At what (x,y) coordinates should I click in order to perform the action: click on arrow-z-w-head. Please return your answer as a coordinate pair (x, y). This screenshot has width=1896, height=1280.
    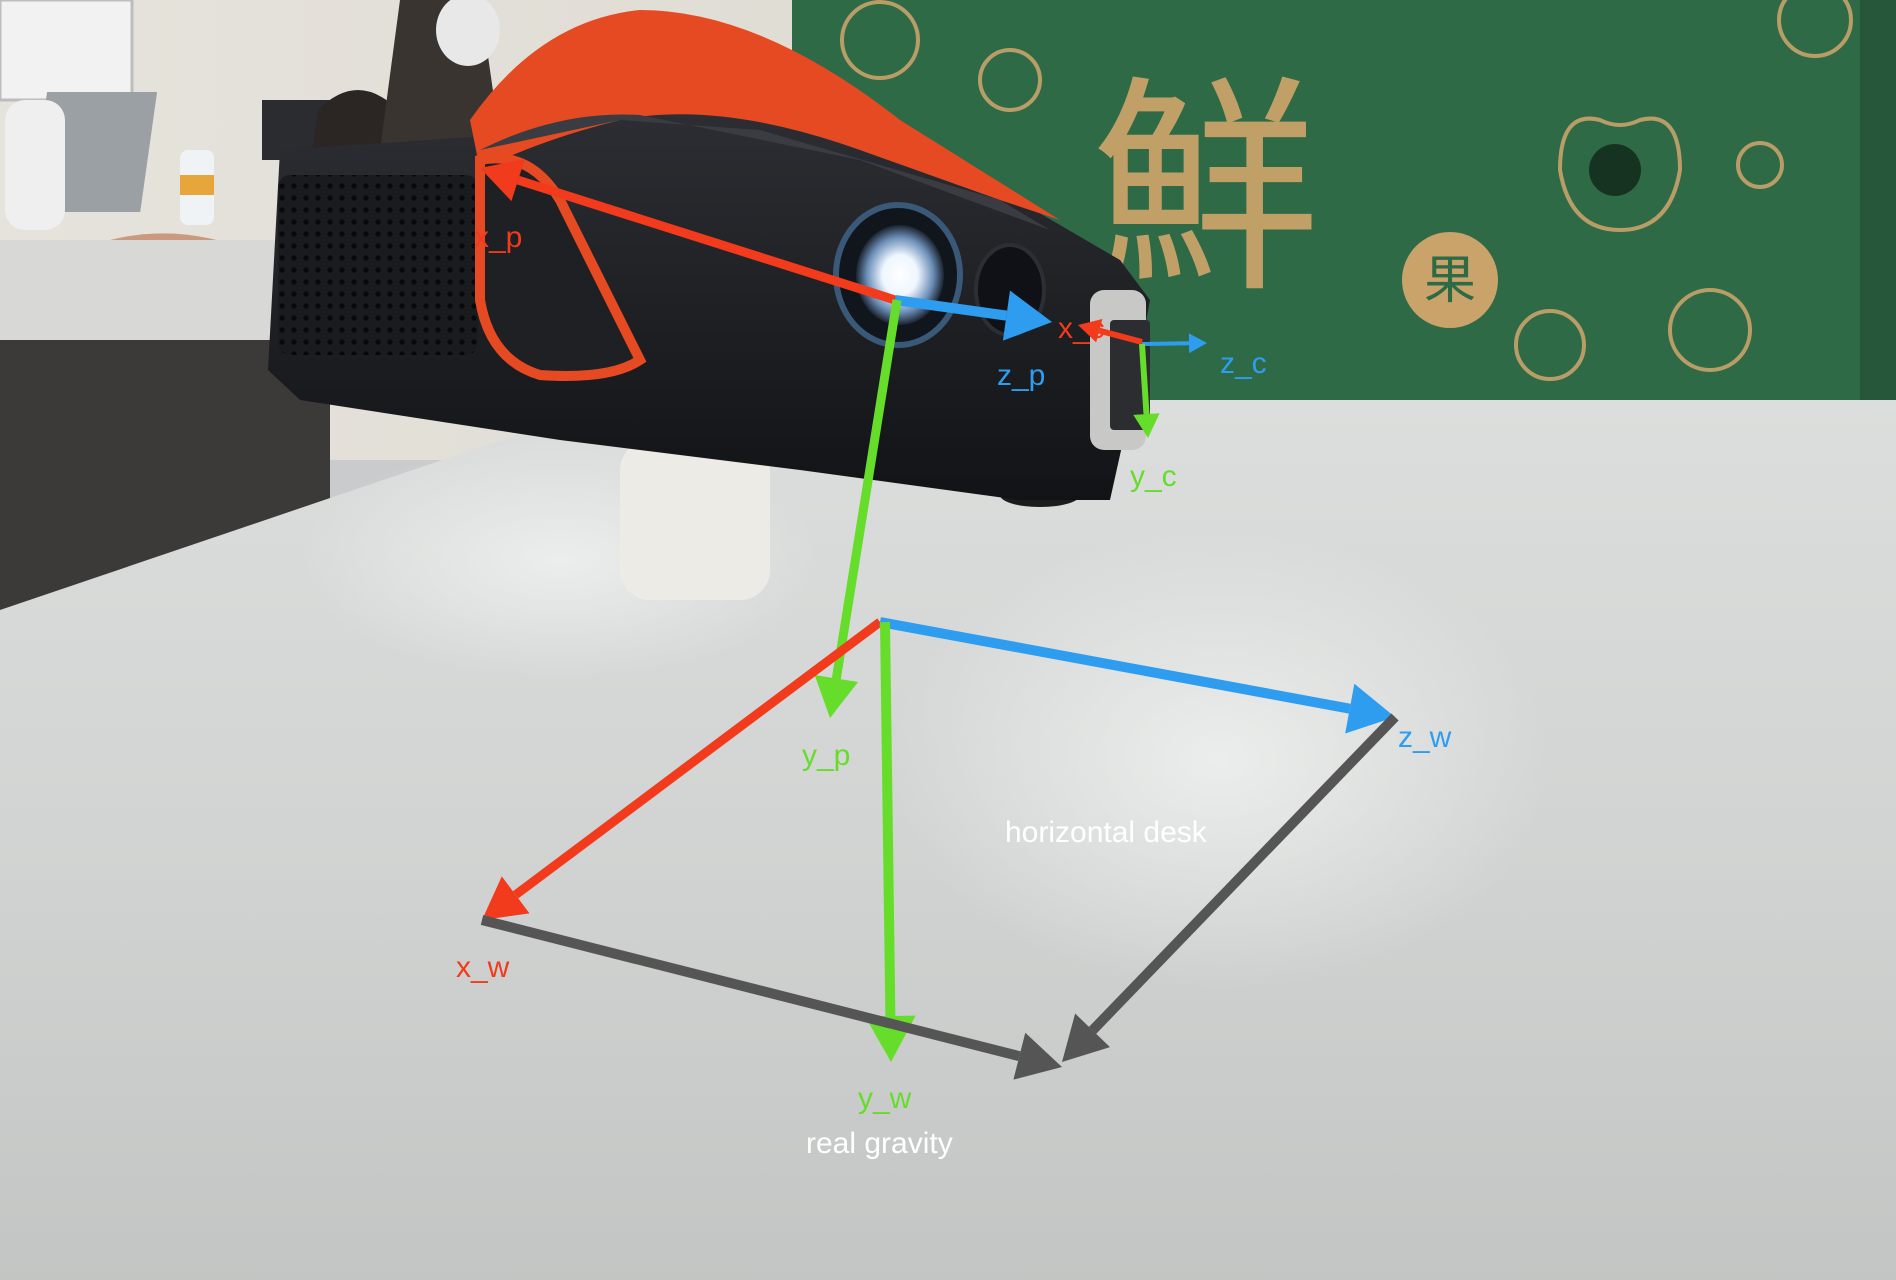
    Looking at the image, I should click on (1370, 708).